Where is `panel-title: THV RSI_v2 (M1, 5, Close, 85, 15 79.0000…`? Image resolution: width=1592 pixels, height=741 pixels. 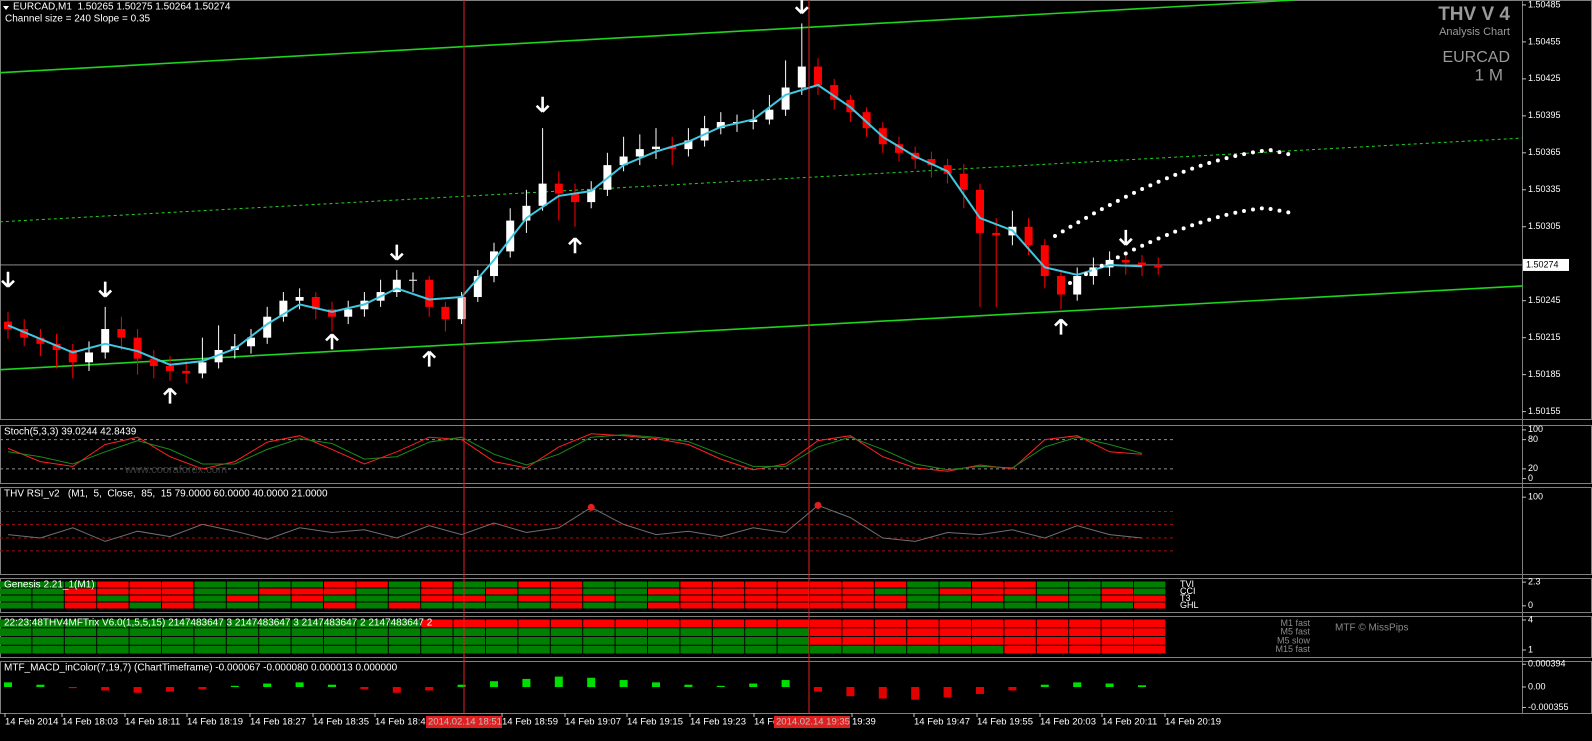 panel-title: THV RSI_v2 (M1, 5, Close, 85, 15 79.0000… is located at coordinates (166, 494).